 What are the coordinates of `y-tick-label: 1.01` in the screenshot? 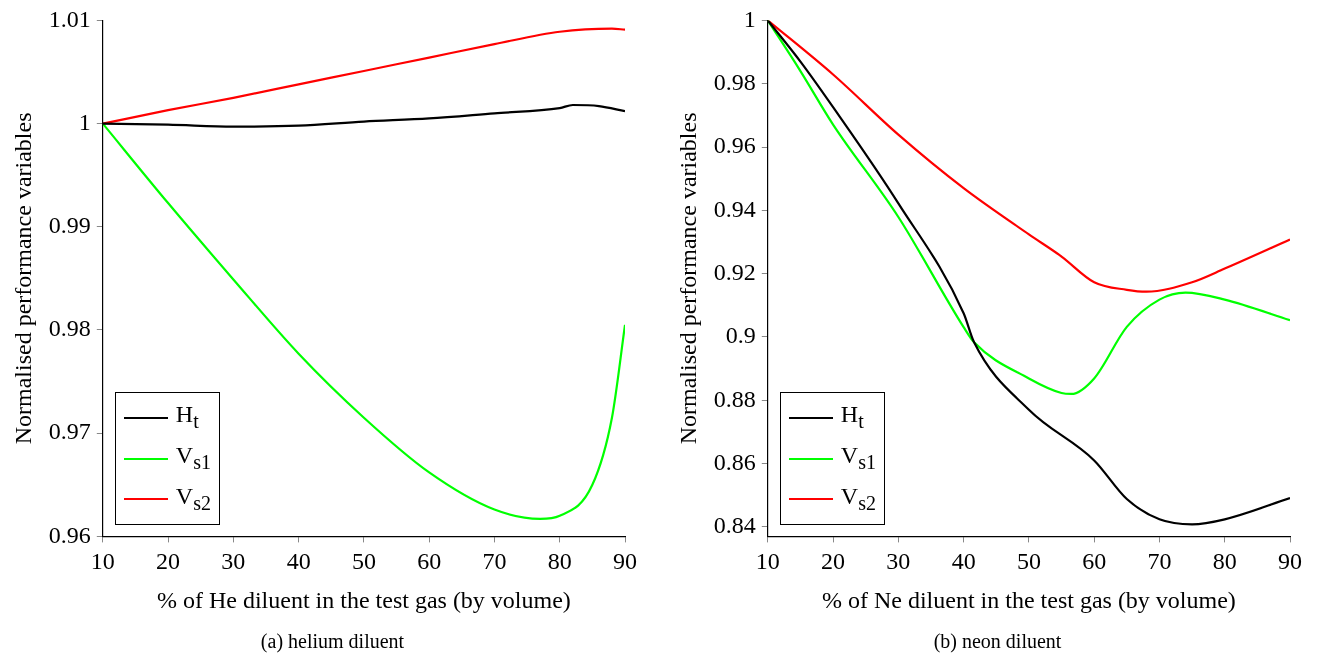 It's located at (69, 18).